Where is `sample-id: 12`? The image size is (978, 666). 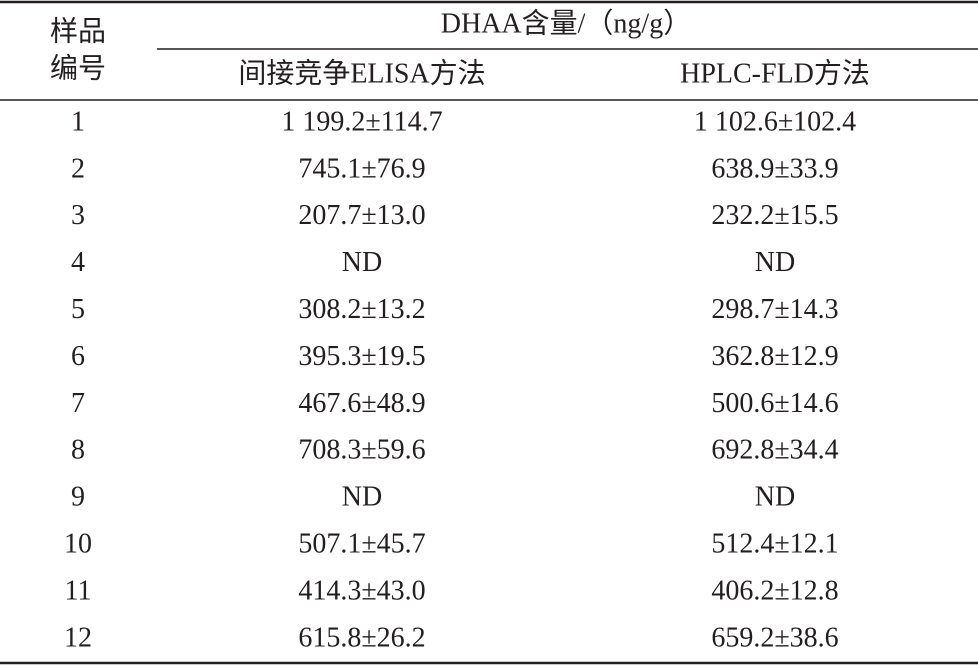 sample-id: 12 is located at coordinates (78, 637).